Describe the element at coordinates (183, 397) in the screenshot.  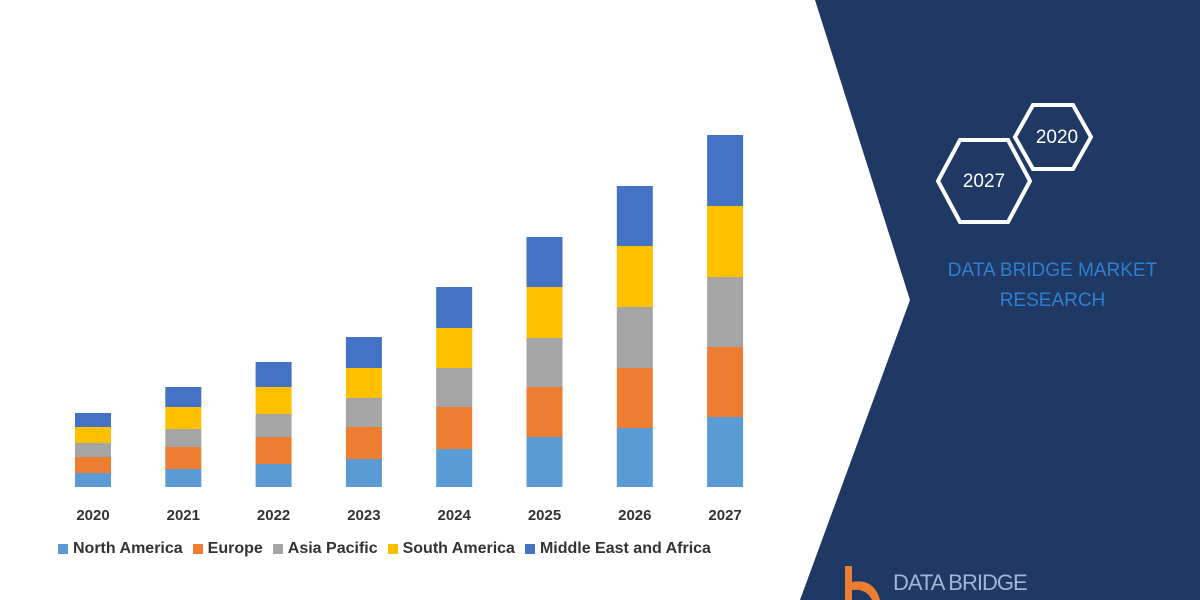
I see `bar-segment-middle-east-and-africa-2021` at that location.